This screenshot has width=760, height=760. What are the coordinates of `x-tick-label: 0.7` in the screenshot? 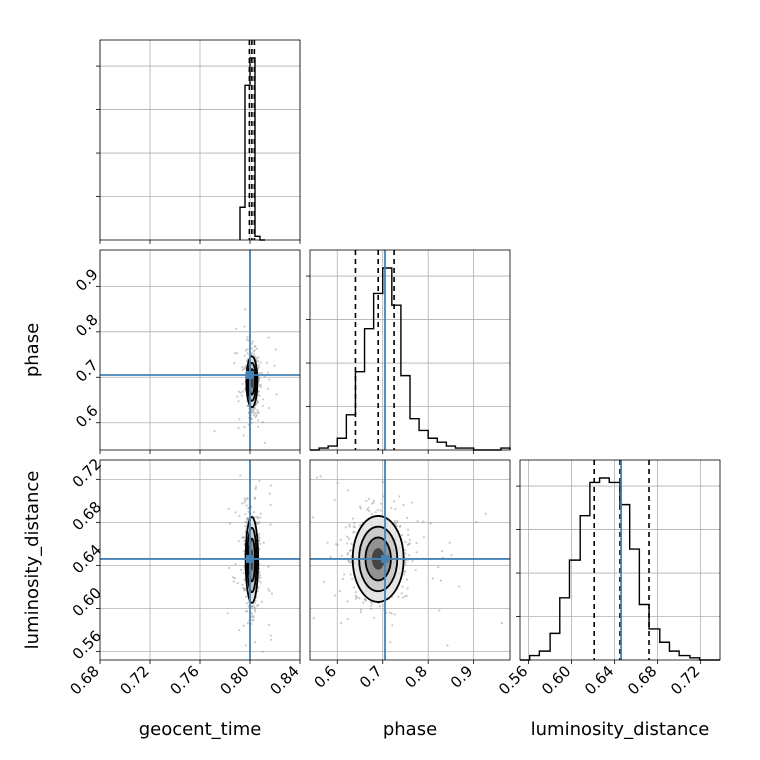 It's located at (371, 677).